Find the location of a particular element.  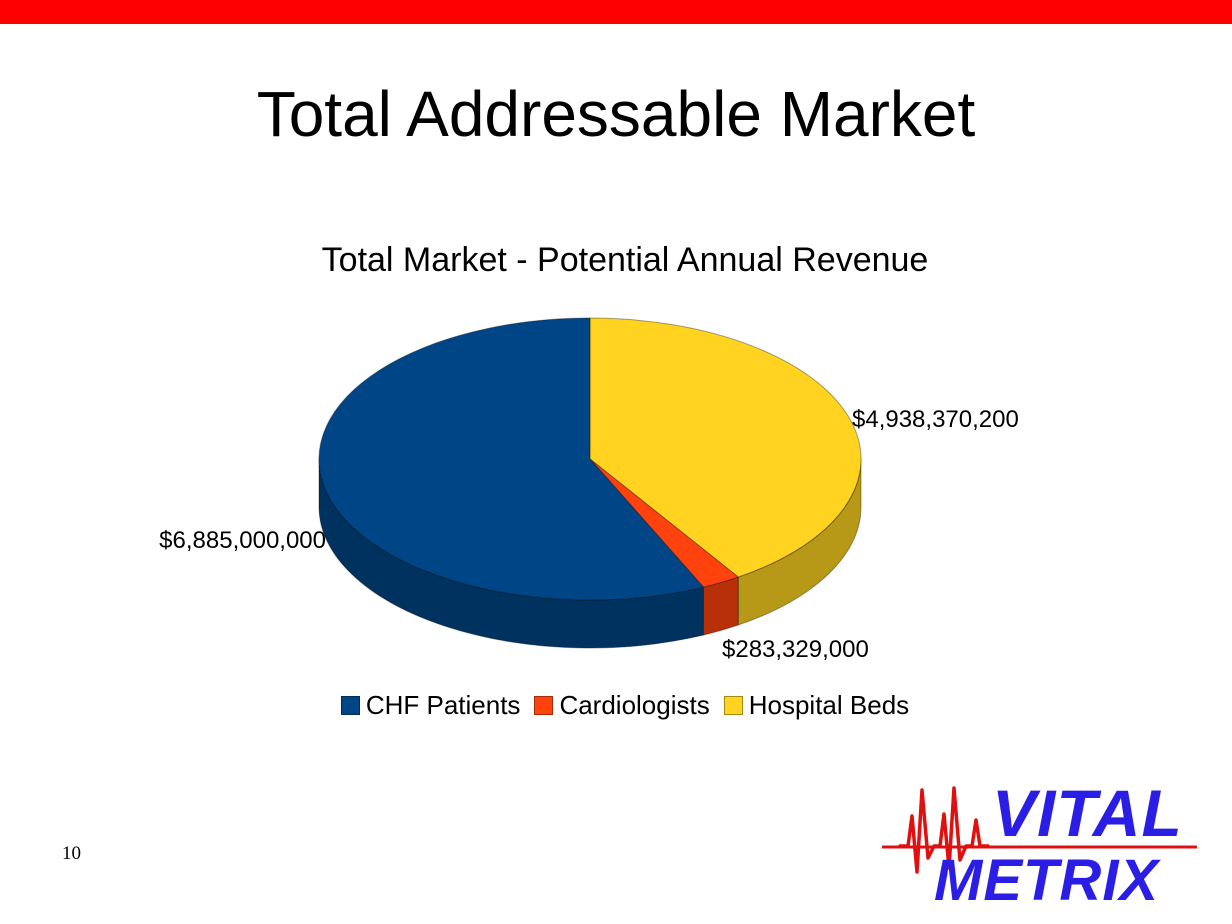

data-label-hospital-beds: $4,938,370,200 is located at coordinates (935, 419).